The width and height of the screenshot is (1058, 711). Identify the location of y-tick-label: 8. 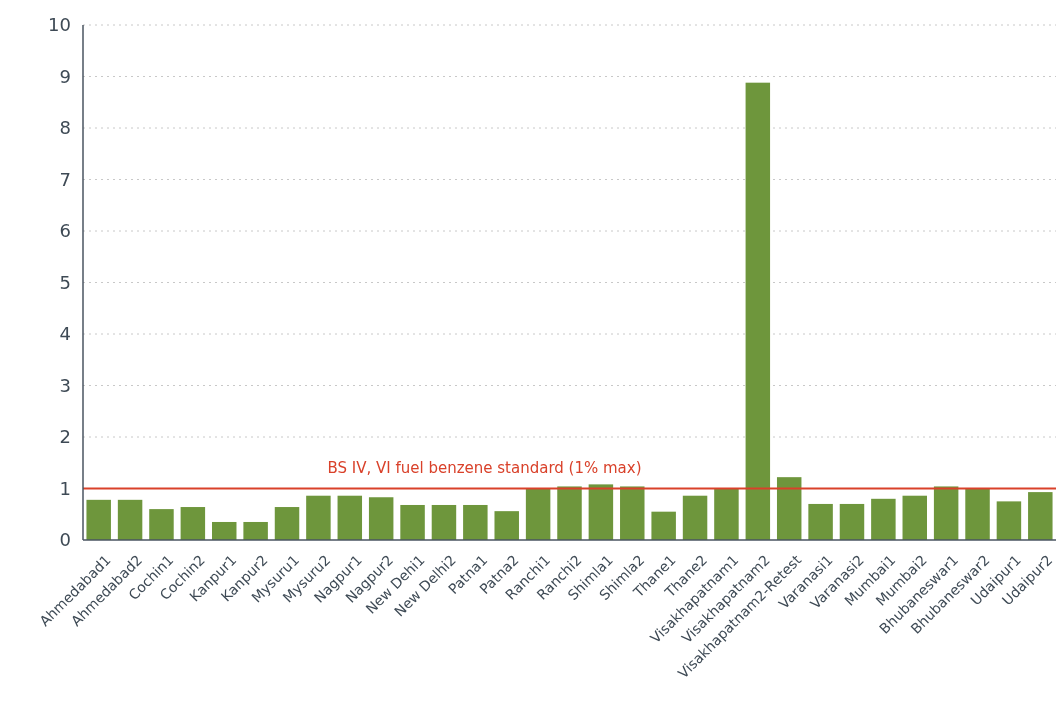
(65, 128).